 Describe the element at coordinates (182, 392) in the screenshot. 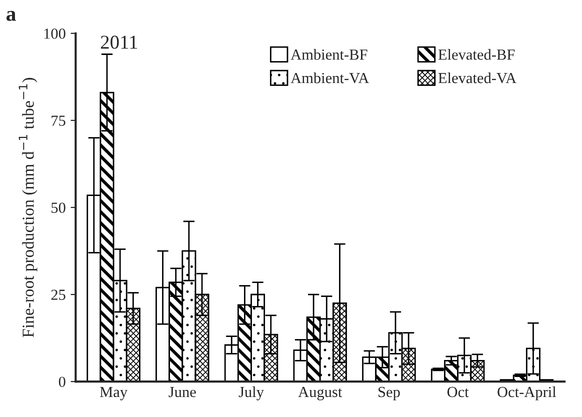

I see `x-tick-label: June` at that location.